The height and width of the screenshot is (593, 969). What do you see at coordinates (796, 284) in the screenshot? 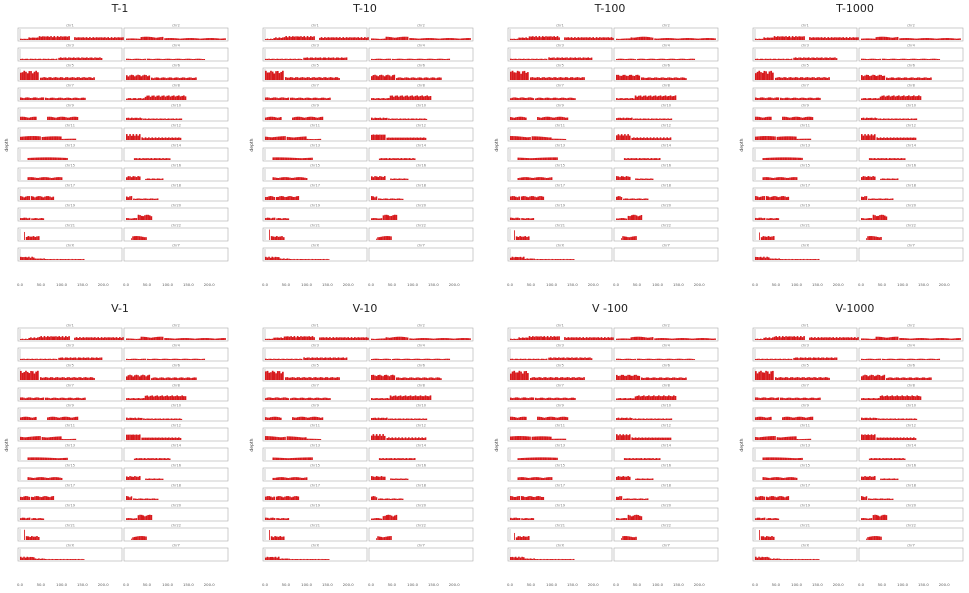
I see `x-tick-label: 100.0` at bounding box center [796, 284].